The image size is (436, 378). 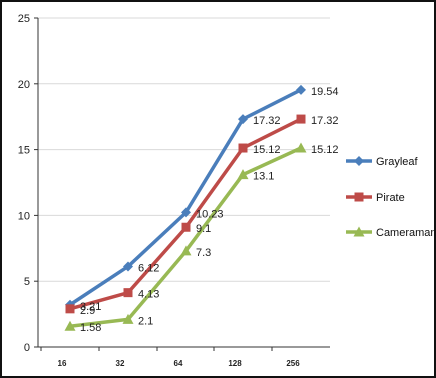 What do you see at coordinates (27, 348) in the screenshot?
I see `y-tick-label: 0` at bounding box center [27, 348].